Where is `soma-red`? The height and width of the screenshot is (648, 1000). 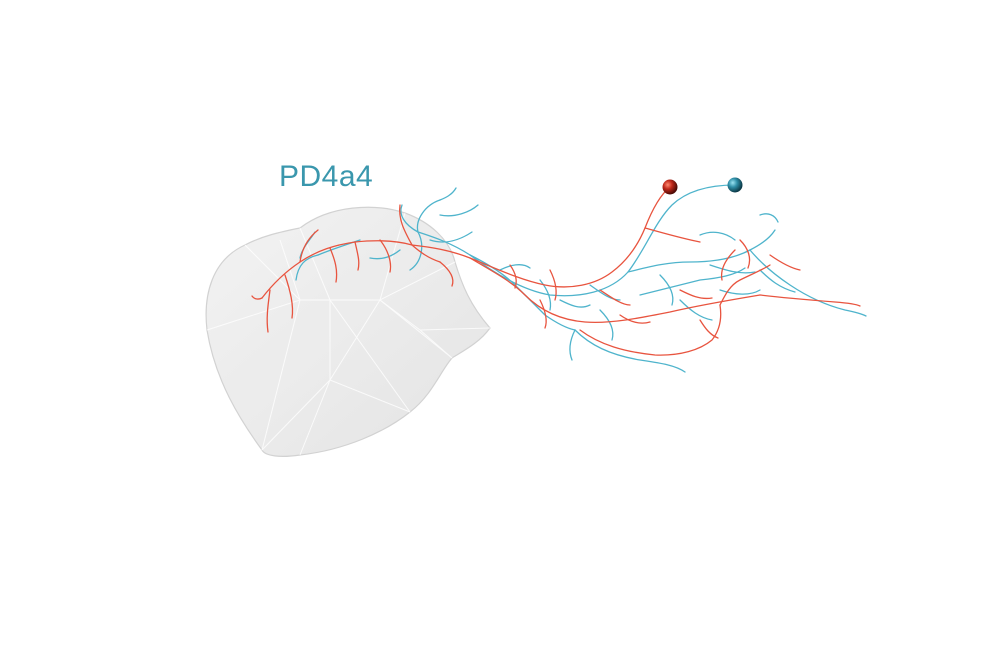 soma-red is located at coordinates (670, 187).